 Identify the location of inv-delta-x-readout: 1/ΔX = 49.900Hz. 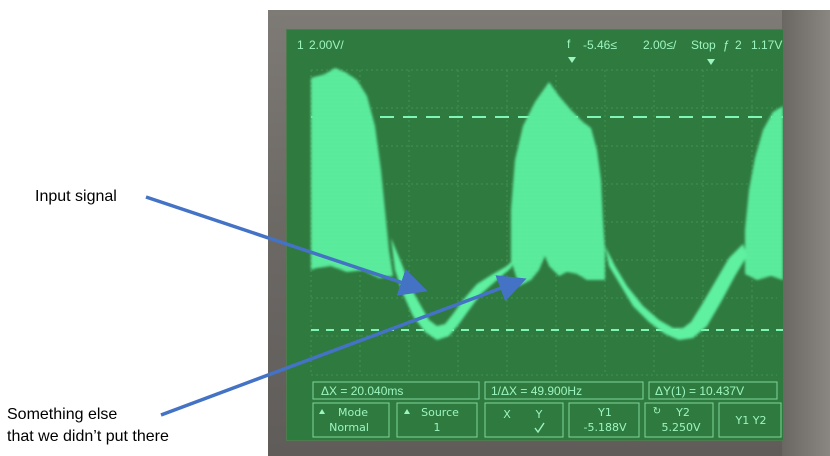
(536, 391).